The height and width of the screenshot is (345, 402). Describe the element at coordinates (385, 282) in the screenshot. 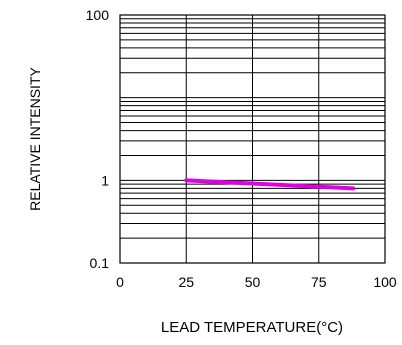

I see `x-tick-label: 100` at that location.